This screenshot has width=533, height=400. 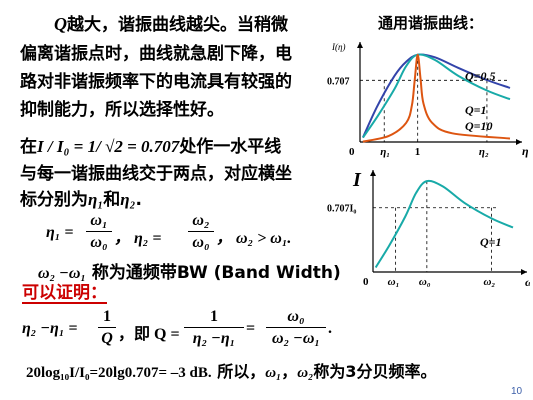 I want to click on omega1-symbol: ω₁, so click(x=273, y=373).